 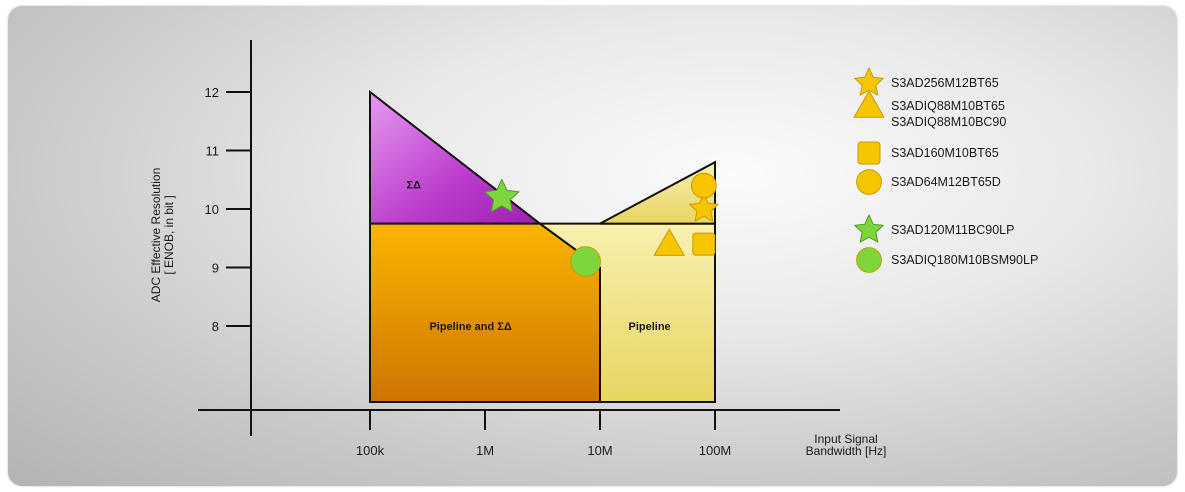 What do you see at coordinates (952, 230) in the screenshot?
I see `legend-label: S3AD120M11BC90LP` at bounding box center [952, 230].